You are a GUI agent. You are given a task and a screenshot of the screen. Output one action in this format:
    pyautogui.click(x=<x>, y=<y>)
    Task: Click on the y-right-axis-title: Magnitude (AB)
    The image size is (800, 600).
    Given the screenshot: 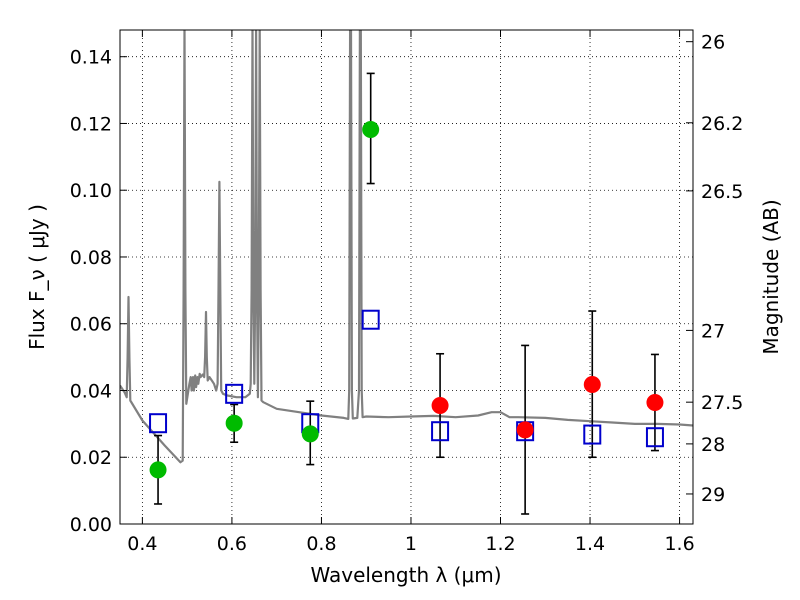 What is the action you would take?
    pyautogui.click(x=771, y=276)
    